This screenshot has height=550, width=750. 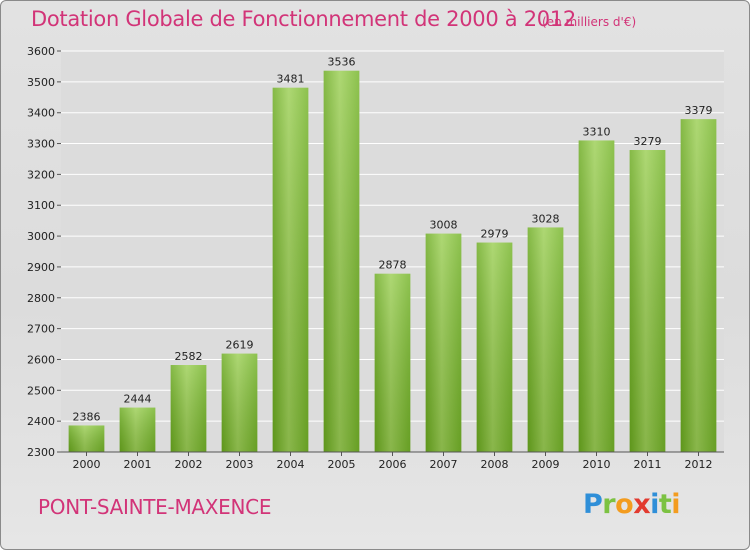 I want to click on y-tick-label: 2400, so click(x=41, y=421).